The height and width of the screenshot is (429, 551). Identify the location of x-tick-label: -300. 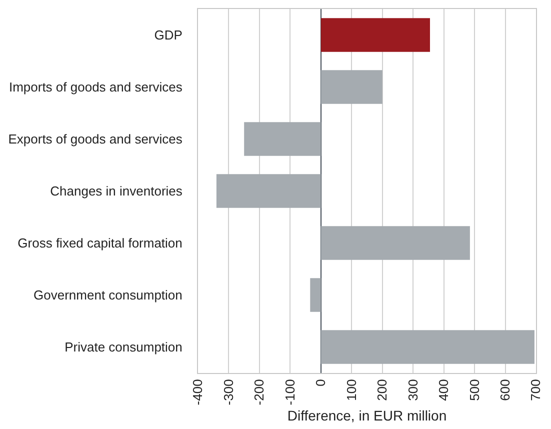
(228, 392).